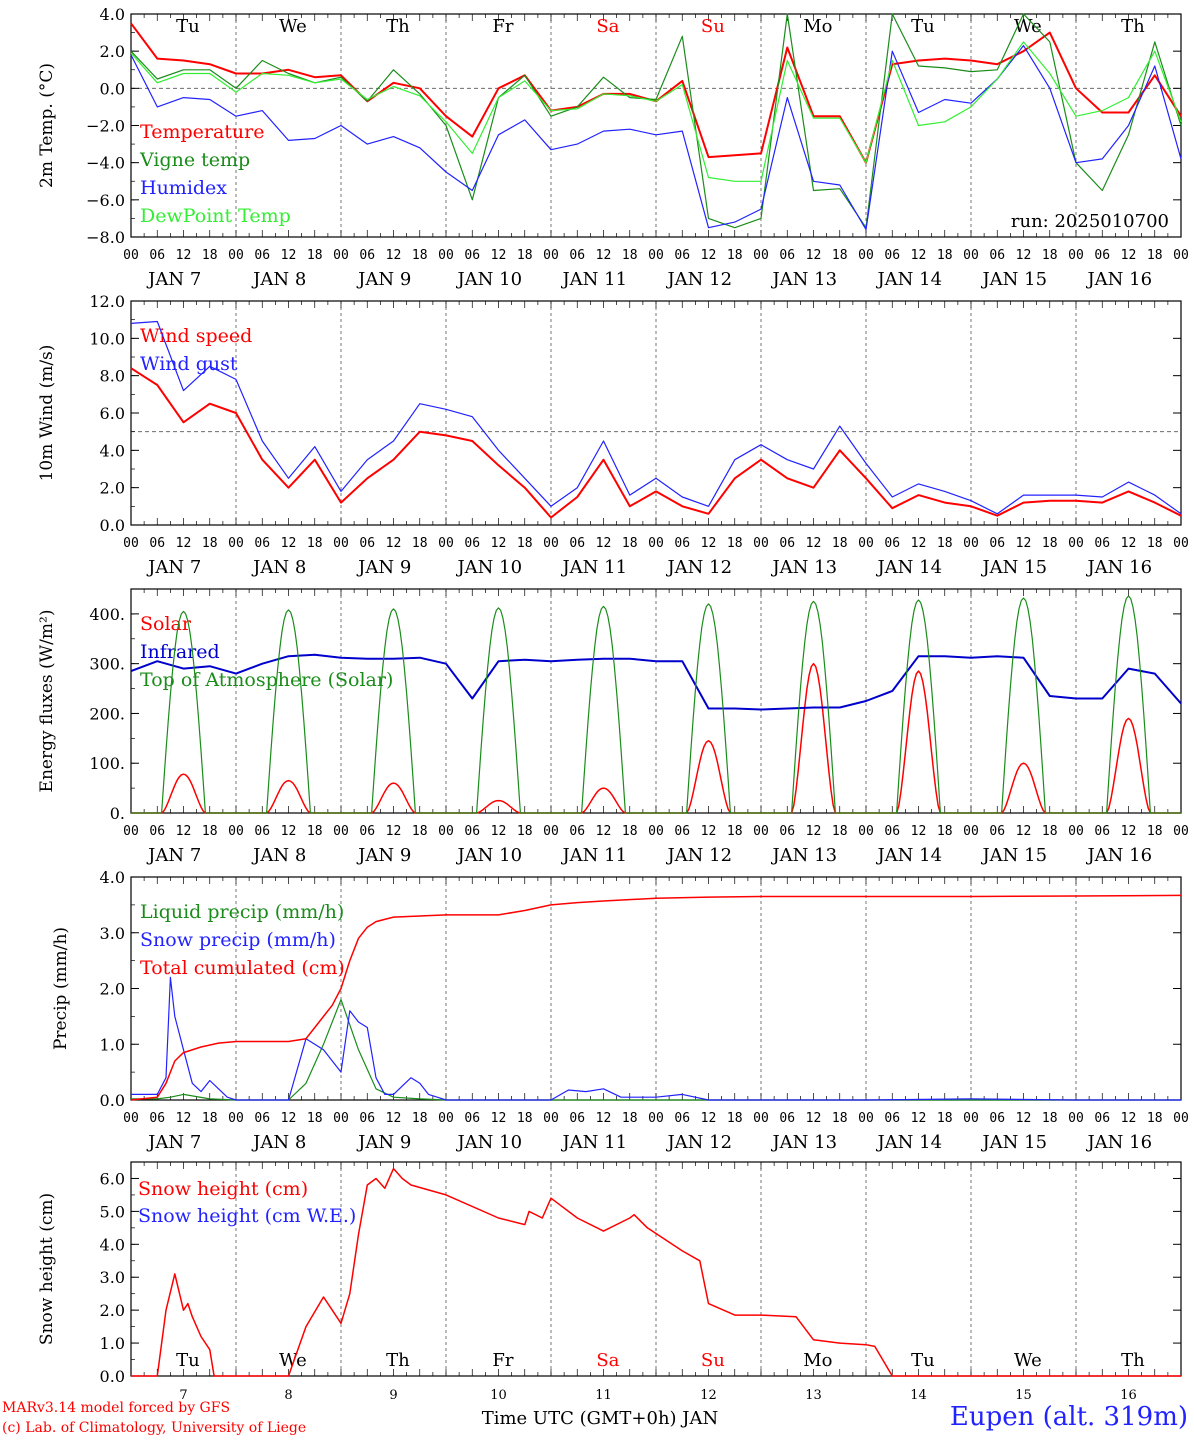 The height and width of the screenshot is (1440, 1194). Describe the element at coordinates (47, 413) in the screenshot. I see `y-axis-label: 10m Wind (m/s)` at that location.